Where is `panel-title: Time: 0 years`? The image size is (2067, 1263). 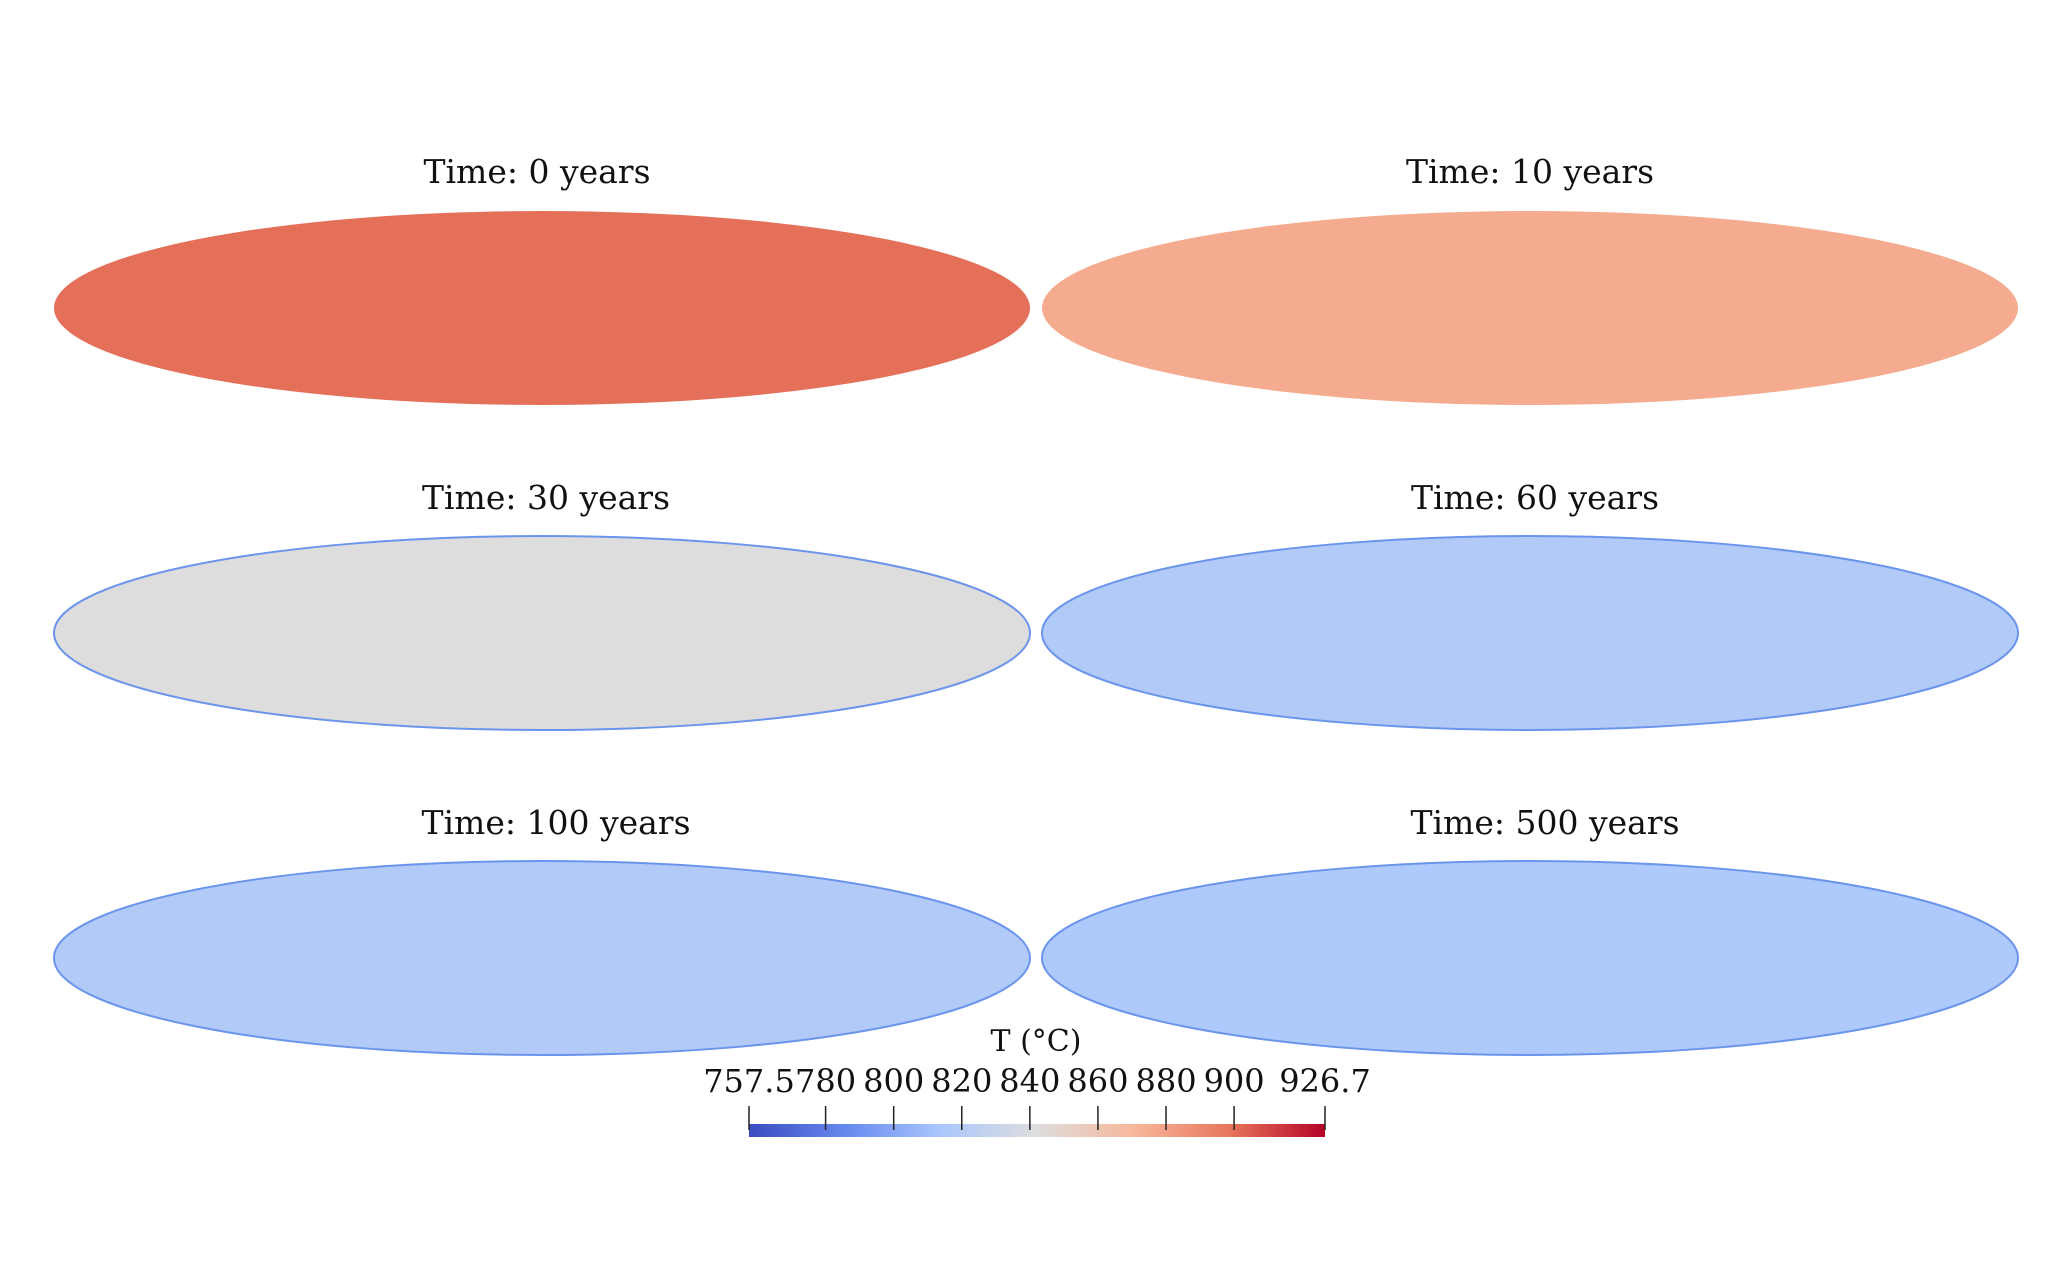
panel-title: Time: 0 years is located at coordinates (536, 171).